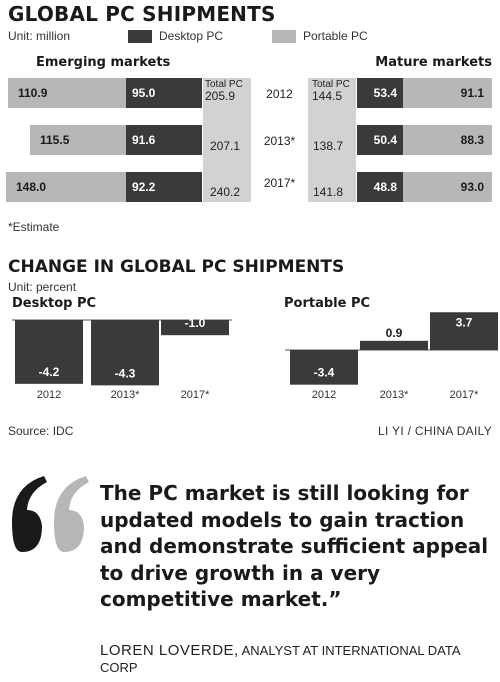 This screenshot has height=682, width=500. I want to click on emerging-total-value: 207.1, so click(225, 146).